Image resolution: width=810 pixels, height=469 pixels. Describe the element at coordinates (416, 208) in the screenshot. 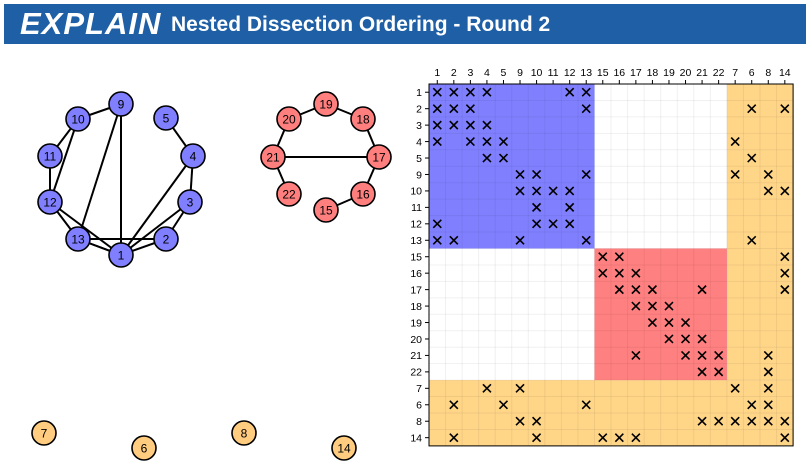

I see `matrix-row-label: 11` at that location.